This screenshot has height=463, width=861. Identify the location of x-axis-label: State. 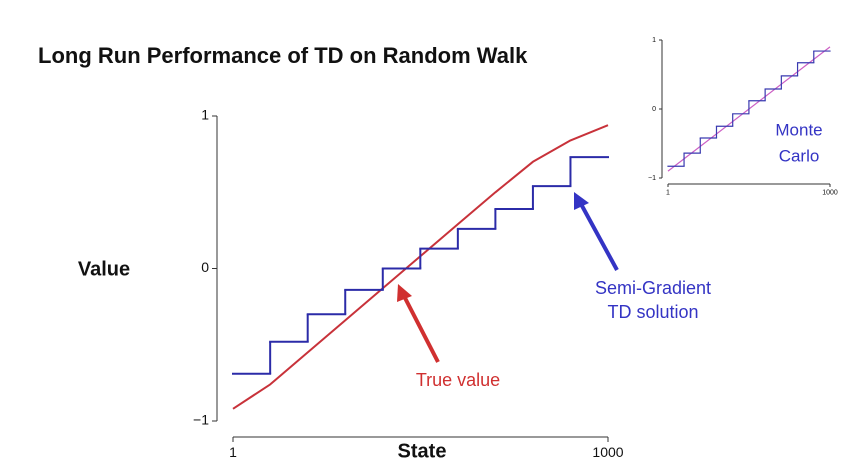
(422, 451).